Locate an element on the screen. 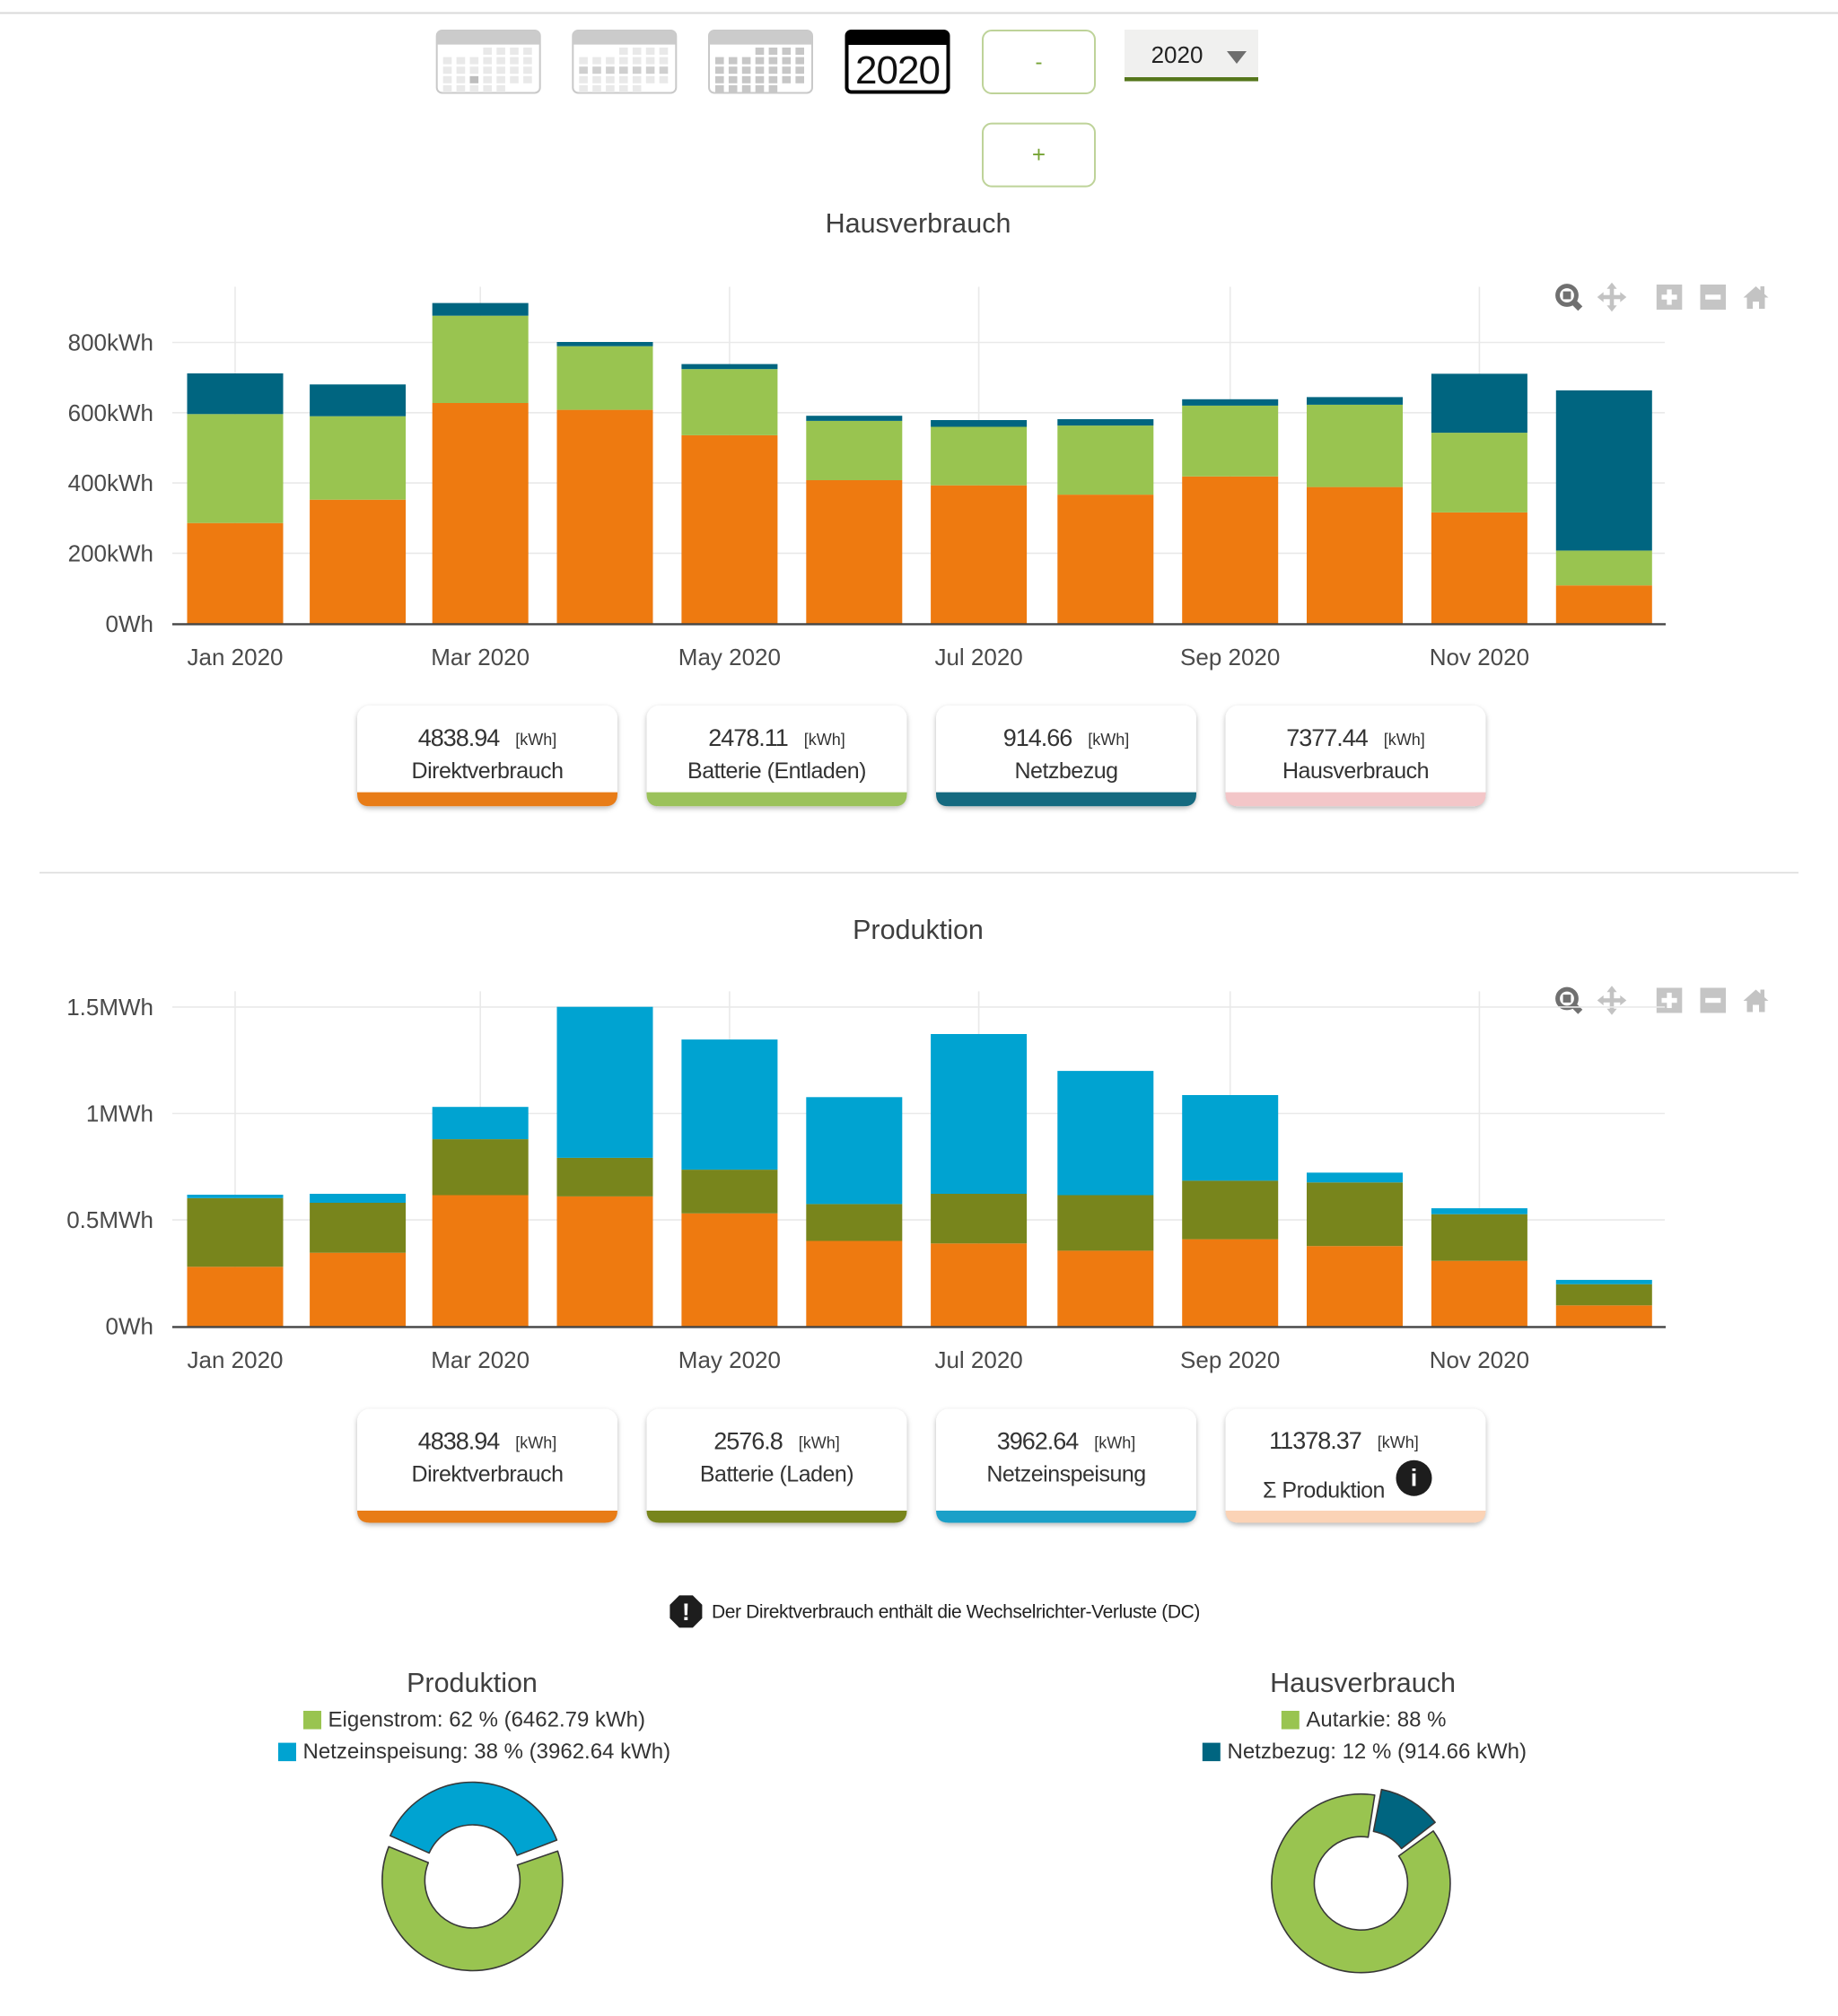 This screenshot has height=2016, width=1838. svg-text:11378.37[kWh]: 11378.37 [kWh] is located at coordinates (1344, 1440).